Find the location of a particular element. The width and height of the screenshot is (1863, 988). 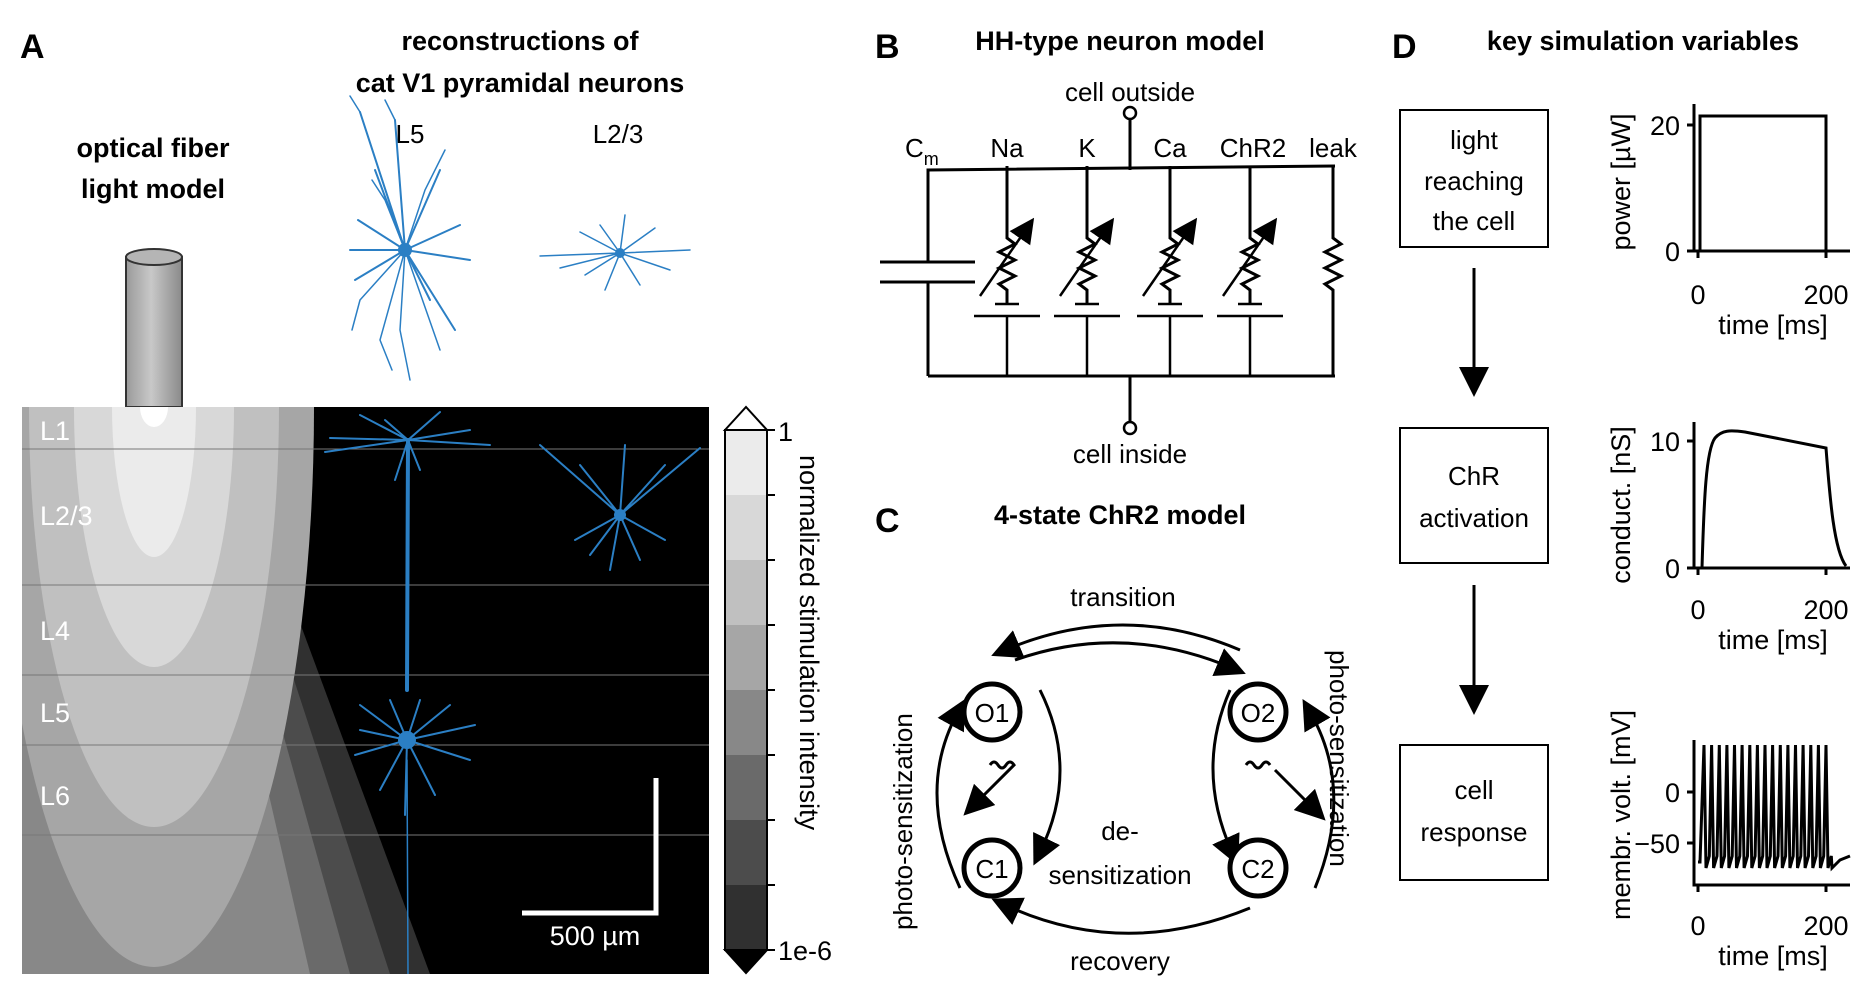

recon-l5-small-soma is located at coordinates (405, 250).